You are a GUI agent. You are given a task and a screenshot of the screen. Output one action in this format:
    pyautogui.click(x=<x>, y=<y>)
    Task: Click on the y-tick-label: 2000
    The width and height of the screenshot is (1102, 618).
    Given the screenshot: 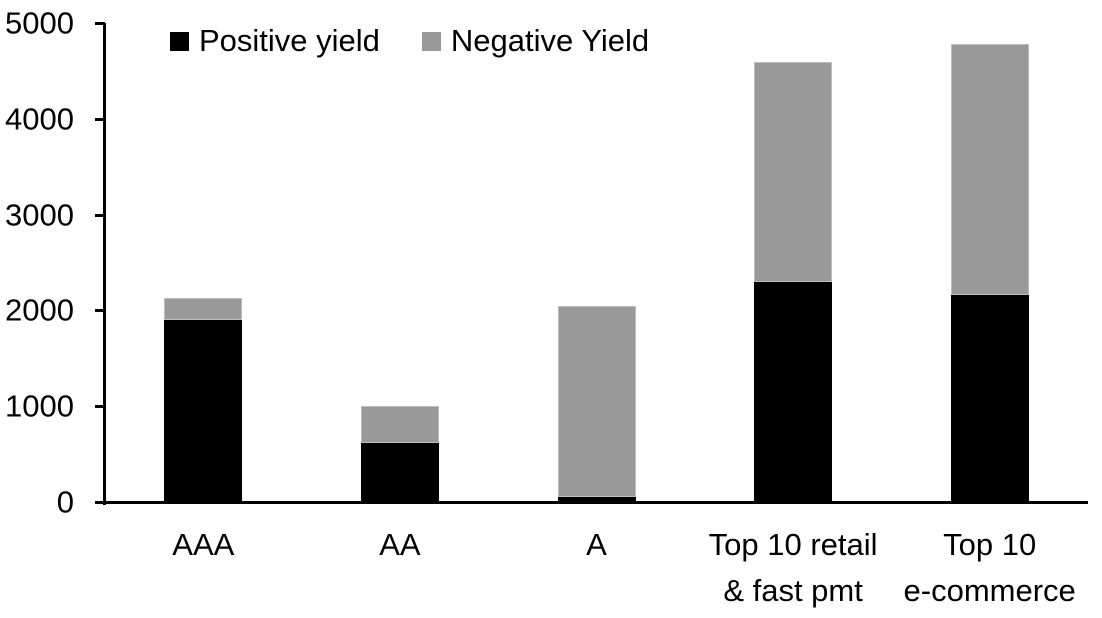 What is the action you would take?
    pyautogui.click(x=39, y=310)
    